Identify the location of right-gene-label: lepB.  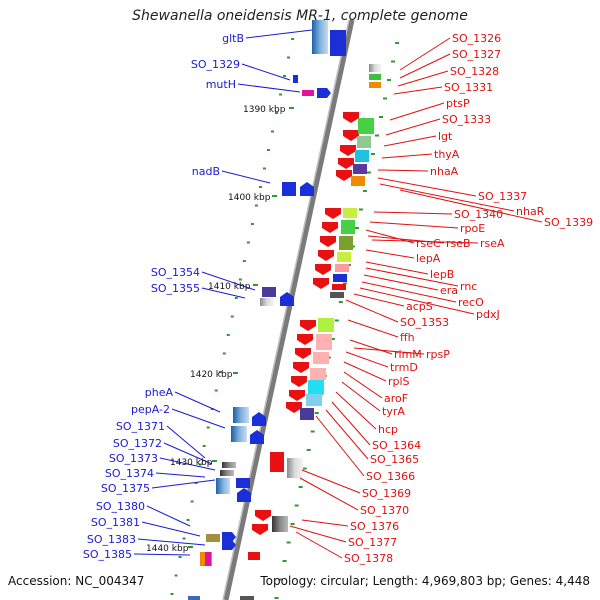
(442, 274).